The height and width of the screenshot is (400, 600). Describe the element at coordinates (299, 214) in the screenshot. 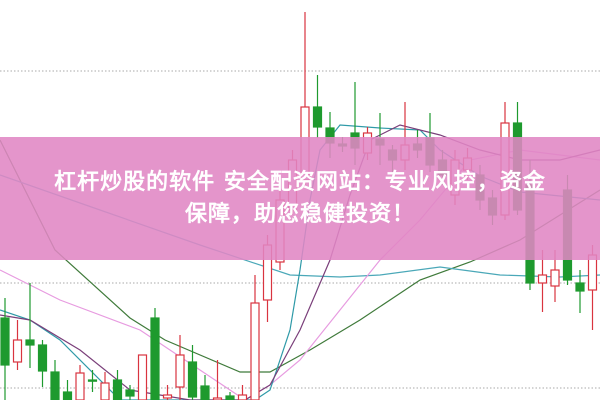

I see `banner-text-line2: 保障，助您稳健投资！` at that location.